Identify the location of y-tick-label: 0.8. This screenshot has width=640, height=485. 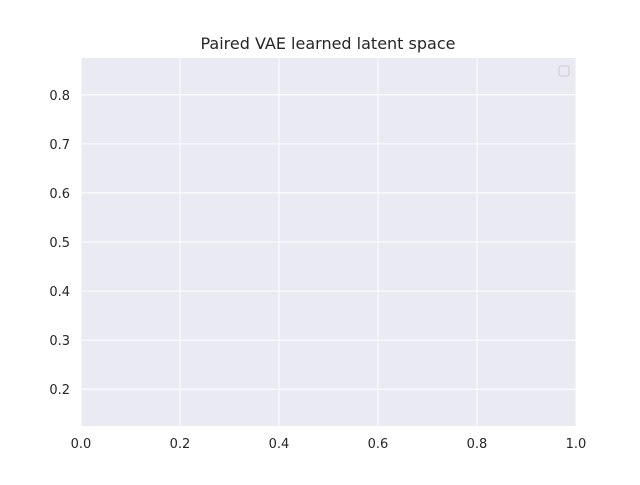
(59, 96).